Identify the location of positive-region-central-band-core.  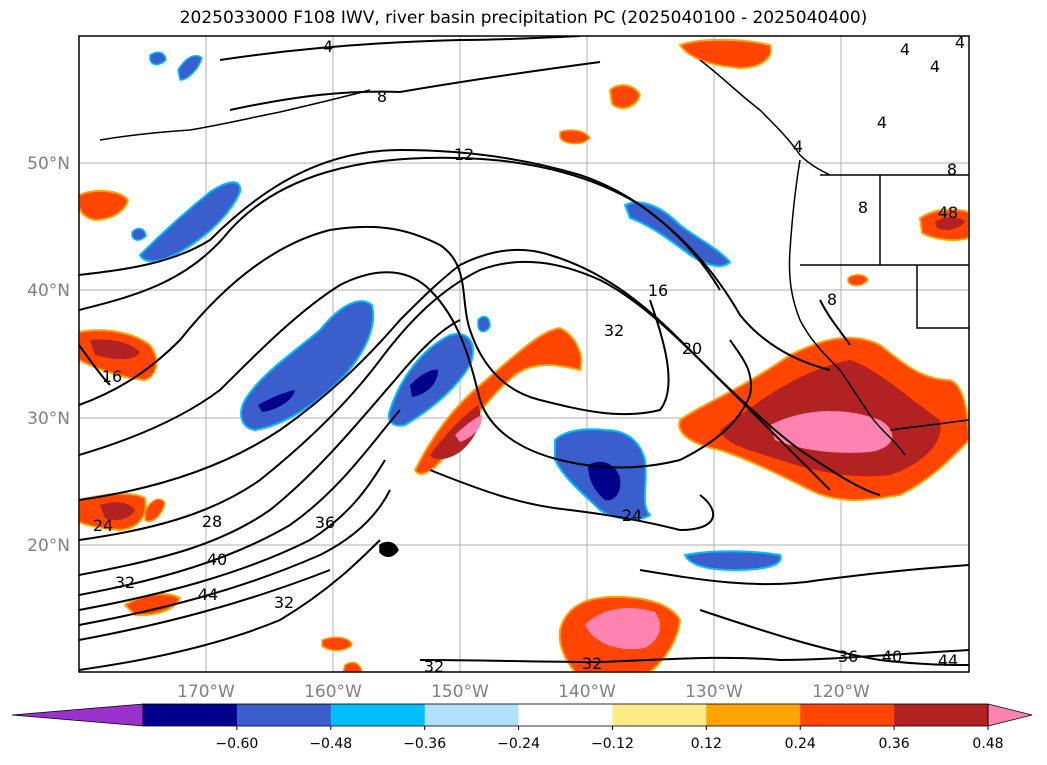
(455, 432).